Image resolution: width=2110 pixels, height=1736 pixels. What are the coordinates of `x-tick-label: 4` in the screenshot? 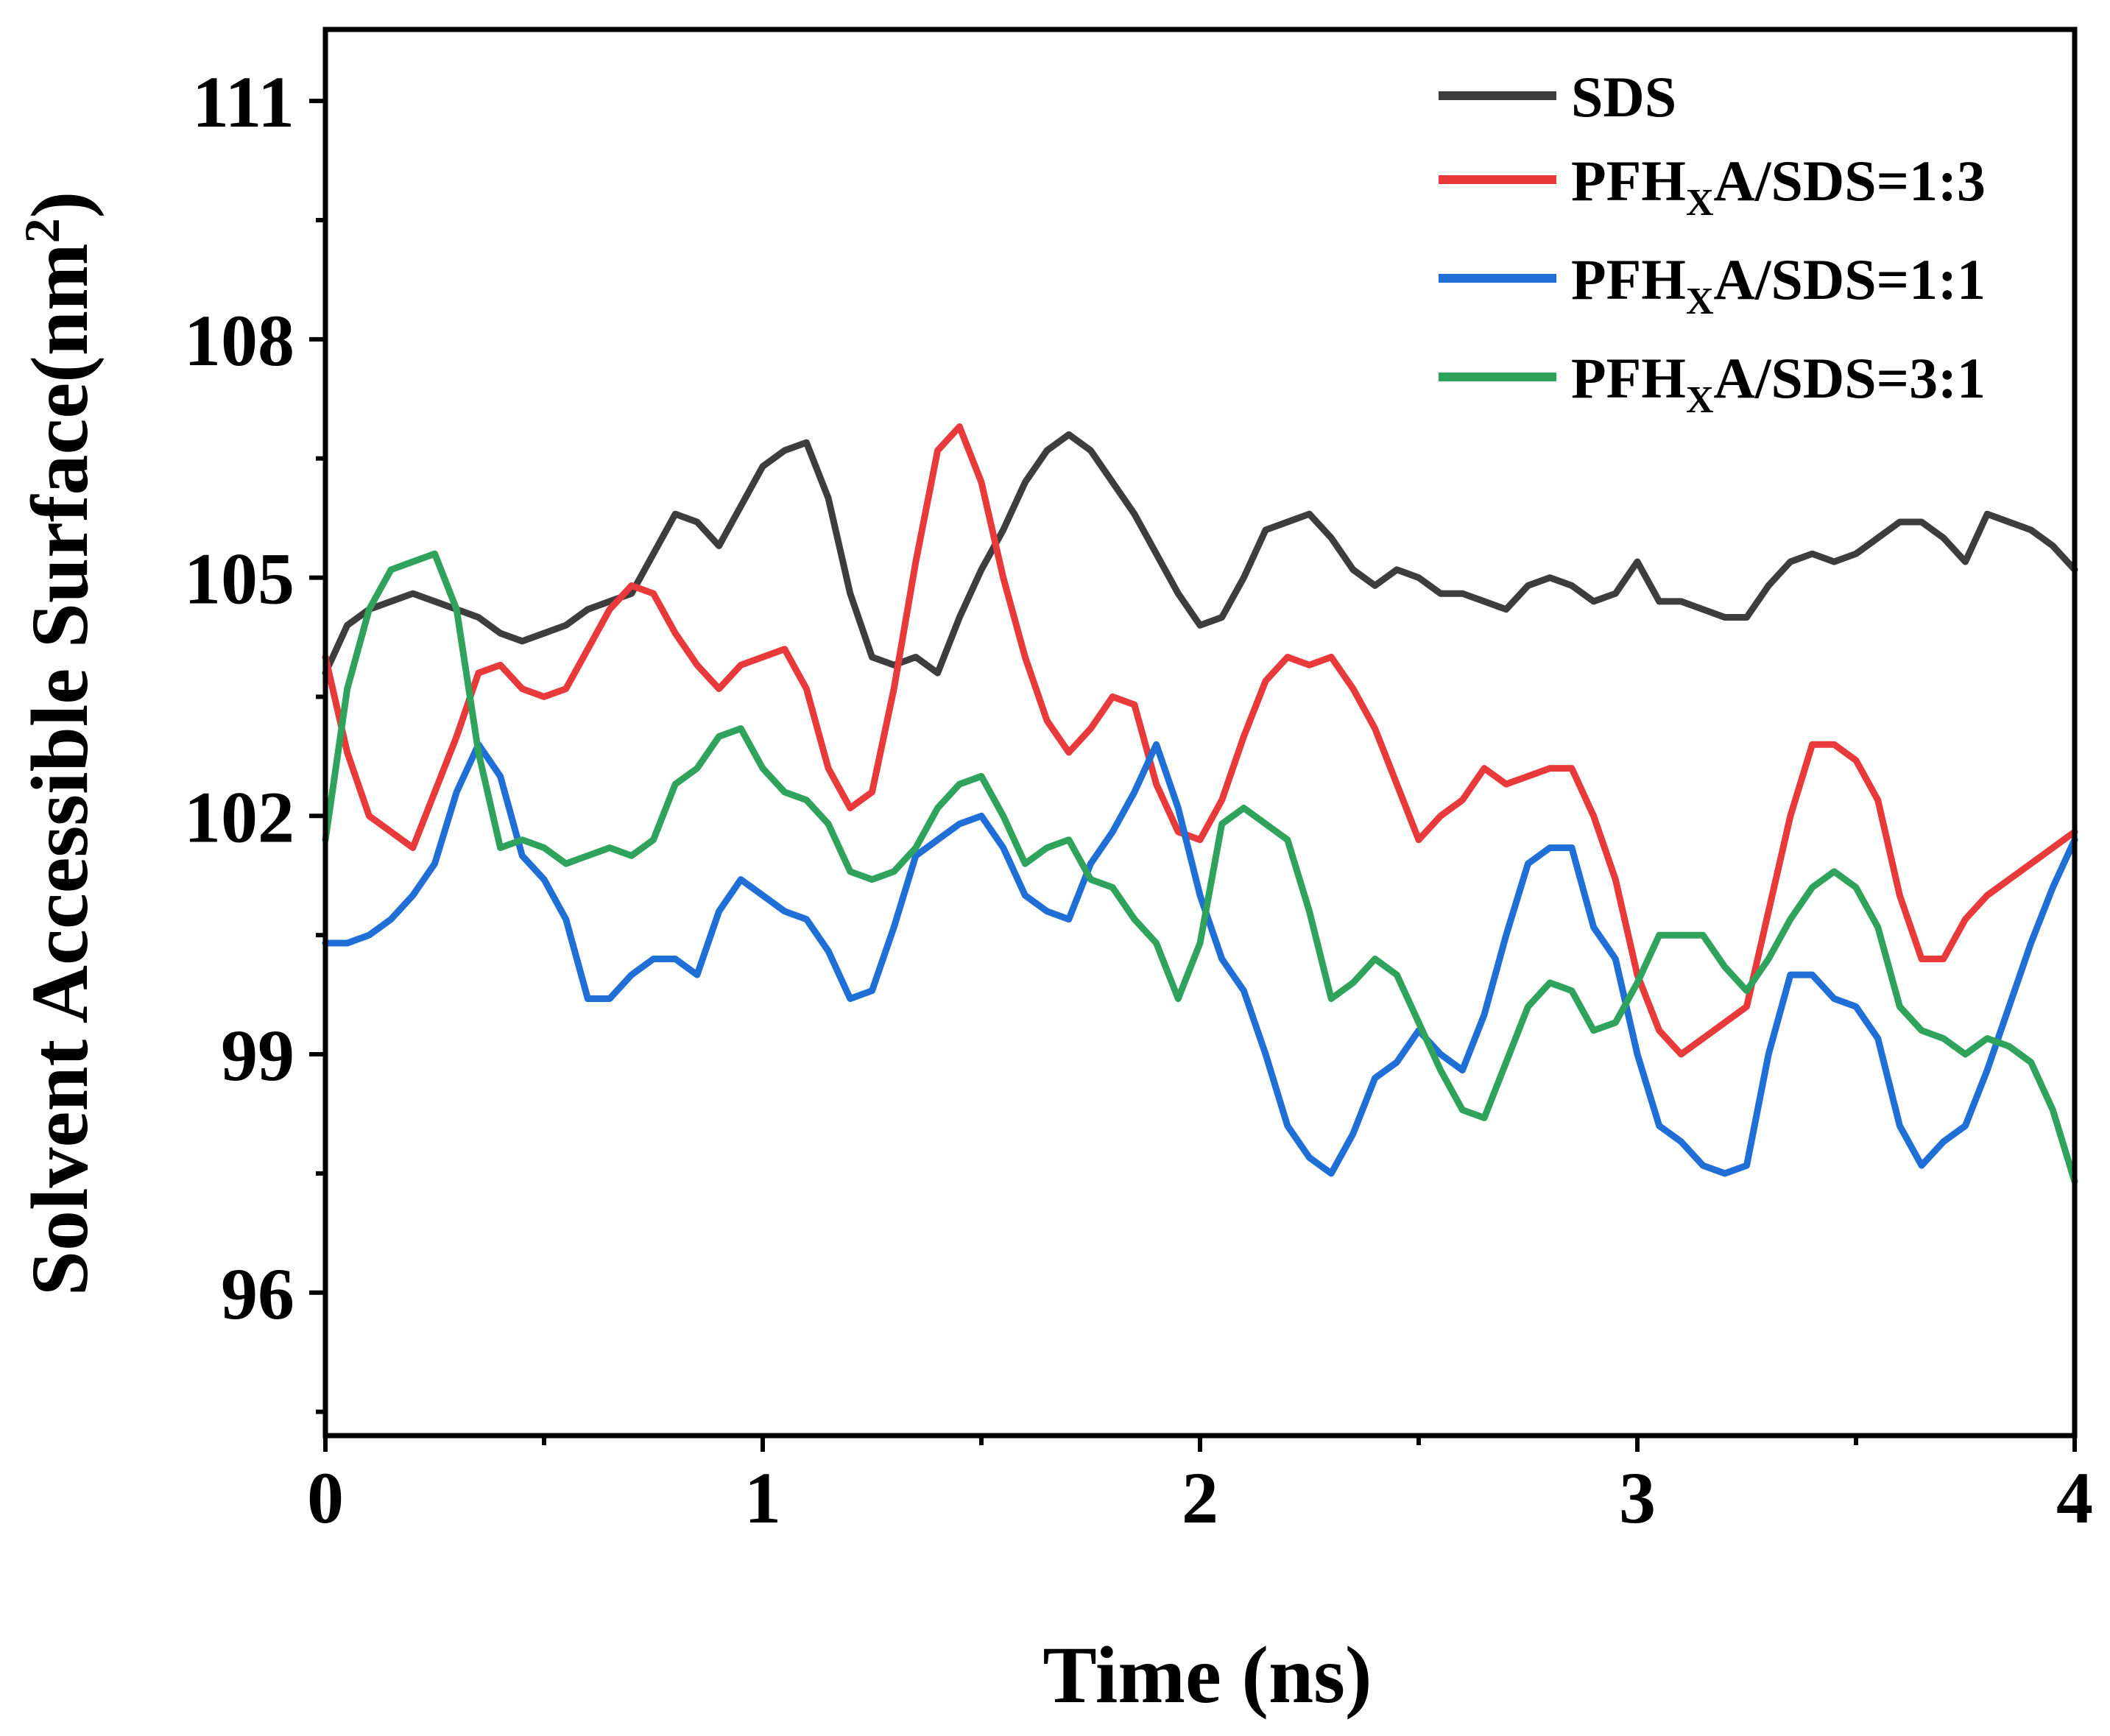 It's located at (2074, 1498).